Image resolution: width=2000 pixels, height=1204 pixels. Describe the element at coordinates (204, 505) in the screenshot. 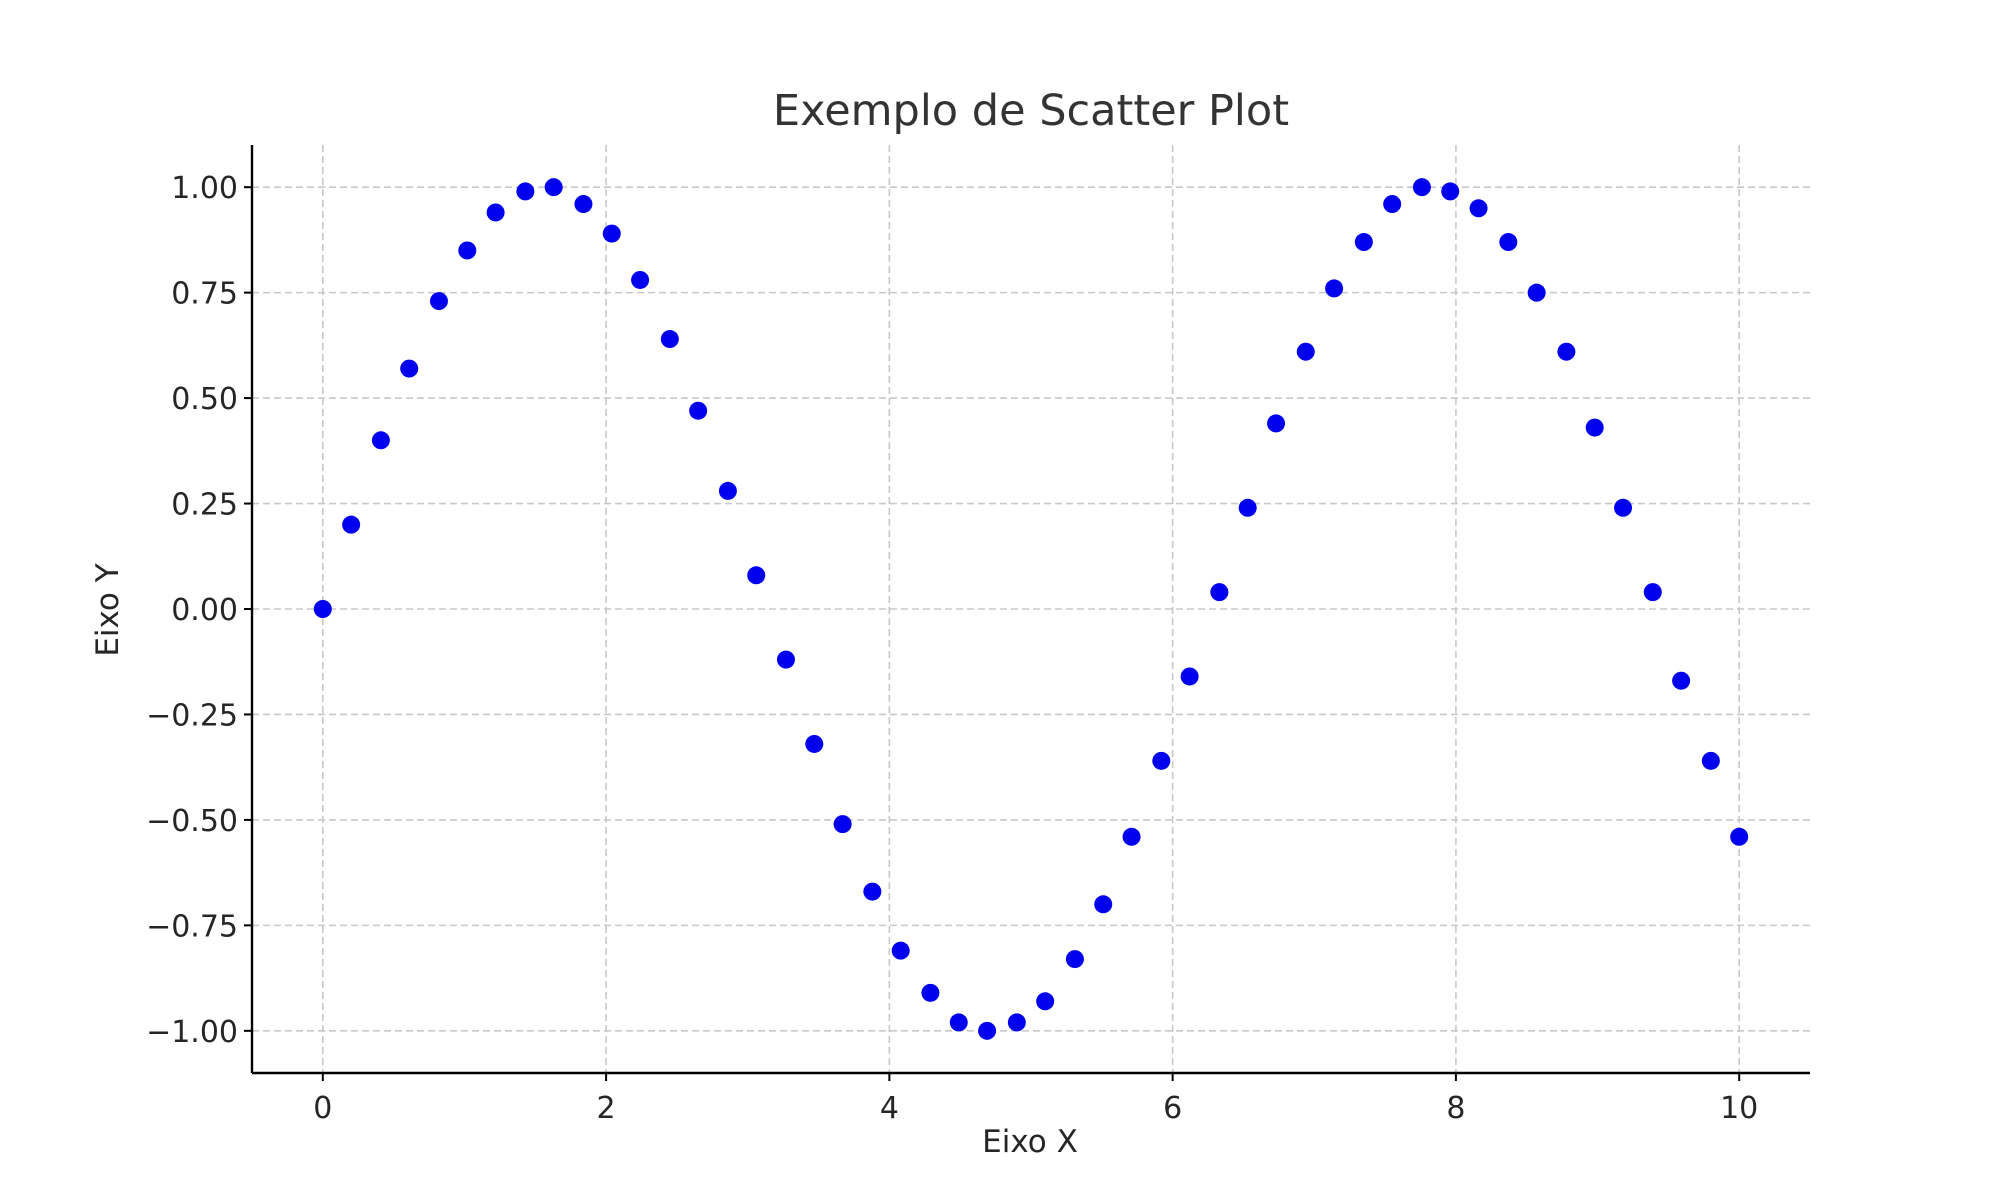

I see `y-tick-label: 0.25` at that location.